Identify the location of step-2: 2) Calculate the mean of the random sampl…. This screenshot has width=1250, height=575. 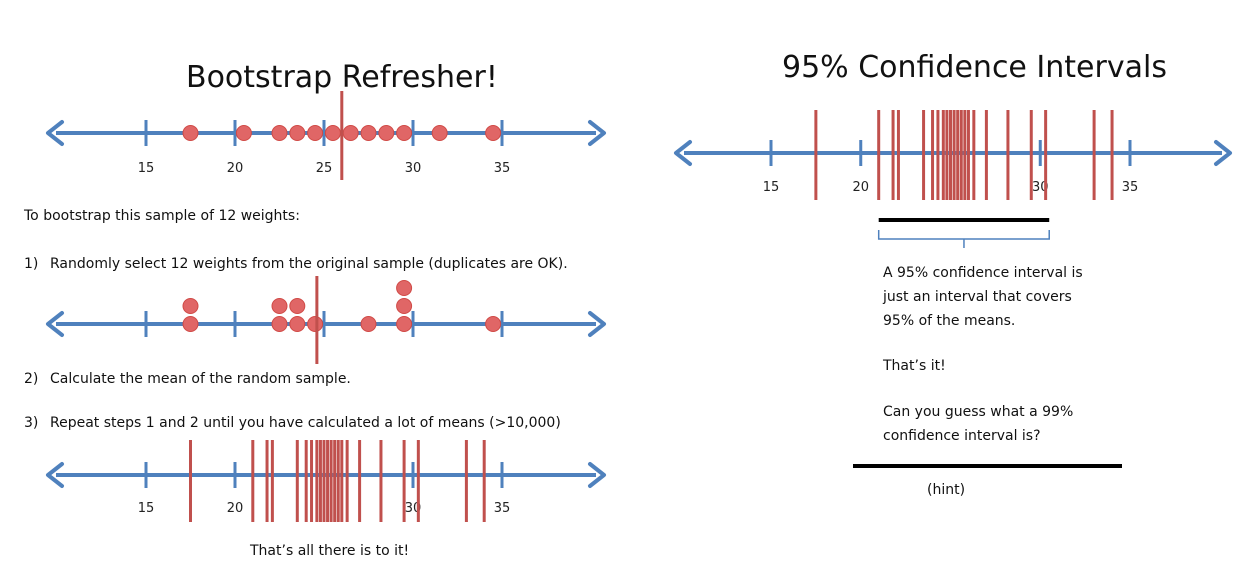
(187, 379).